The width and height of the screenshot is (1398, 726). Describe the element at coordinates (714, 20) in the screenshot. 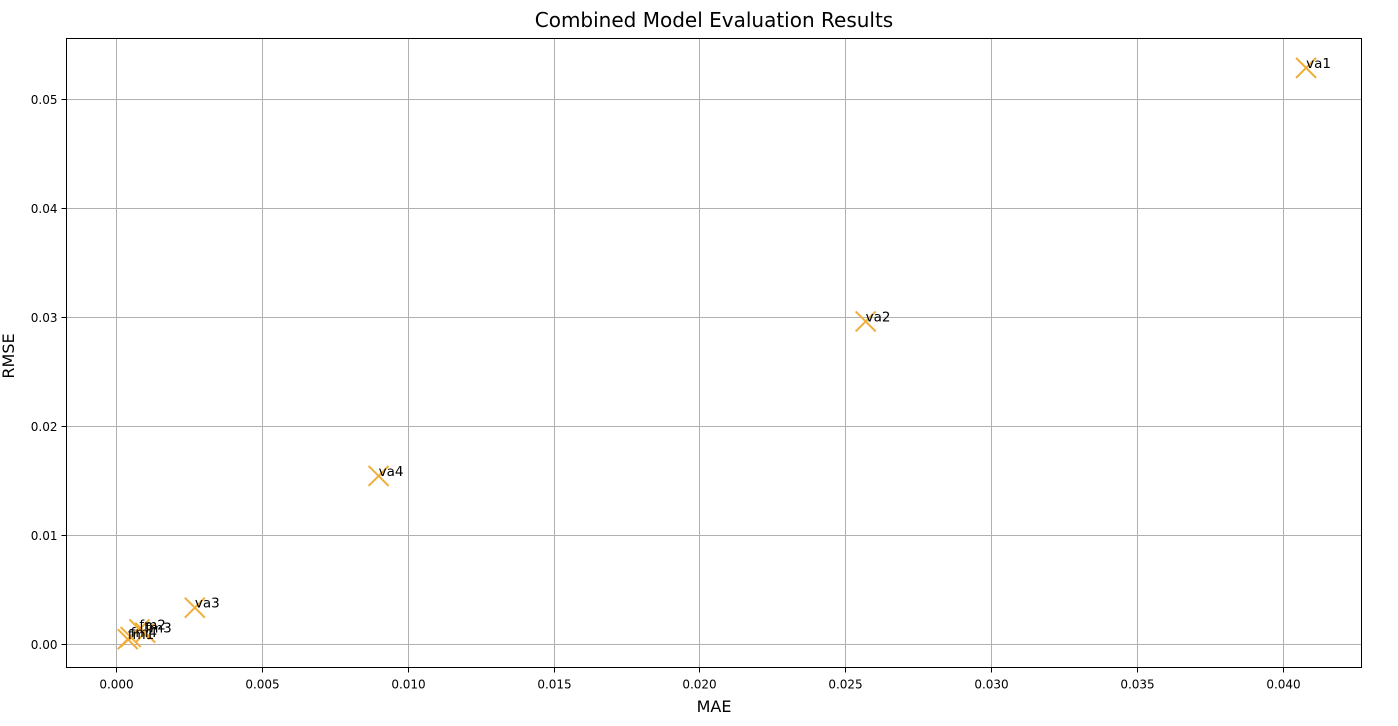

I see `chart-title: Combined Model Evaluation Results` at that location.